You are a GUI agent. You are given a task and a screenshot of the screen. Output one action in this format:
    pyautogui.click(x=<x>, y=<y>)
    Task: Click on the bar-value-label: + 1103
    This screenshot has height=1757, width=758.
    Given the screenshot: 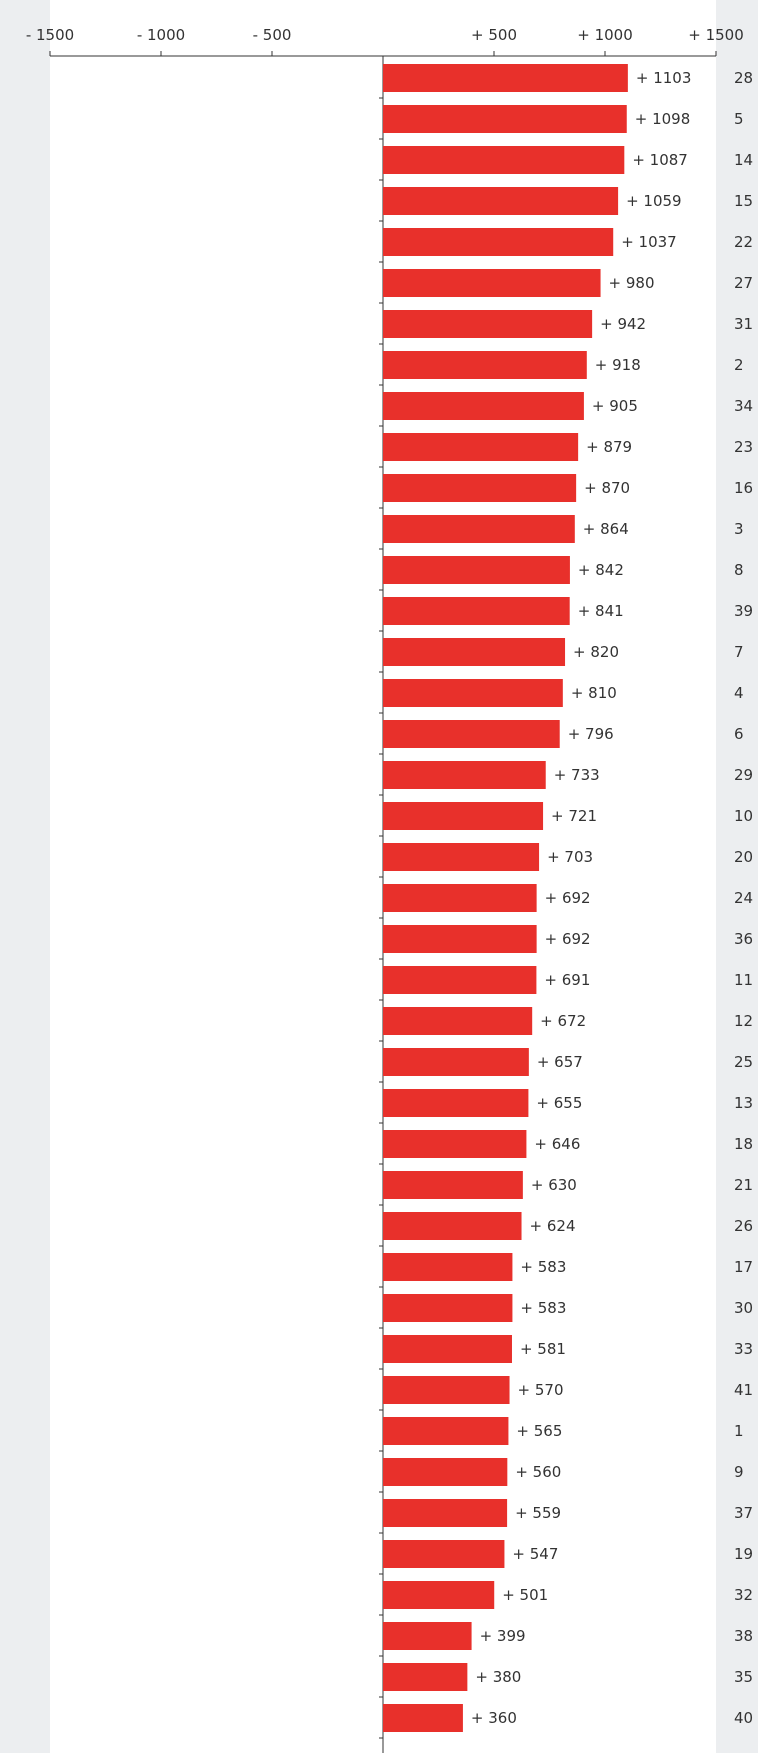 What is the action you would take?
    pyautogui.click(x=664, y=78)
    